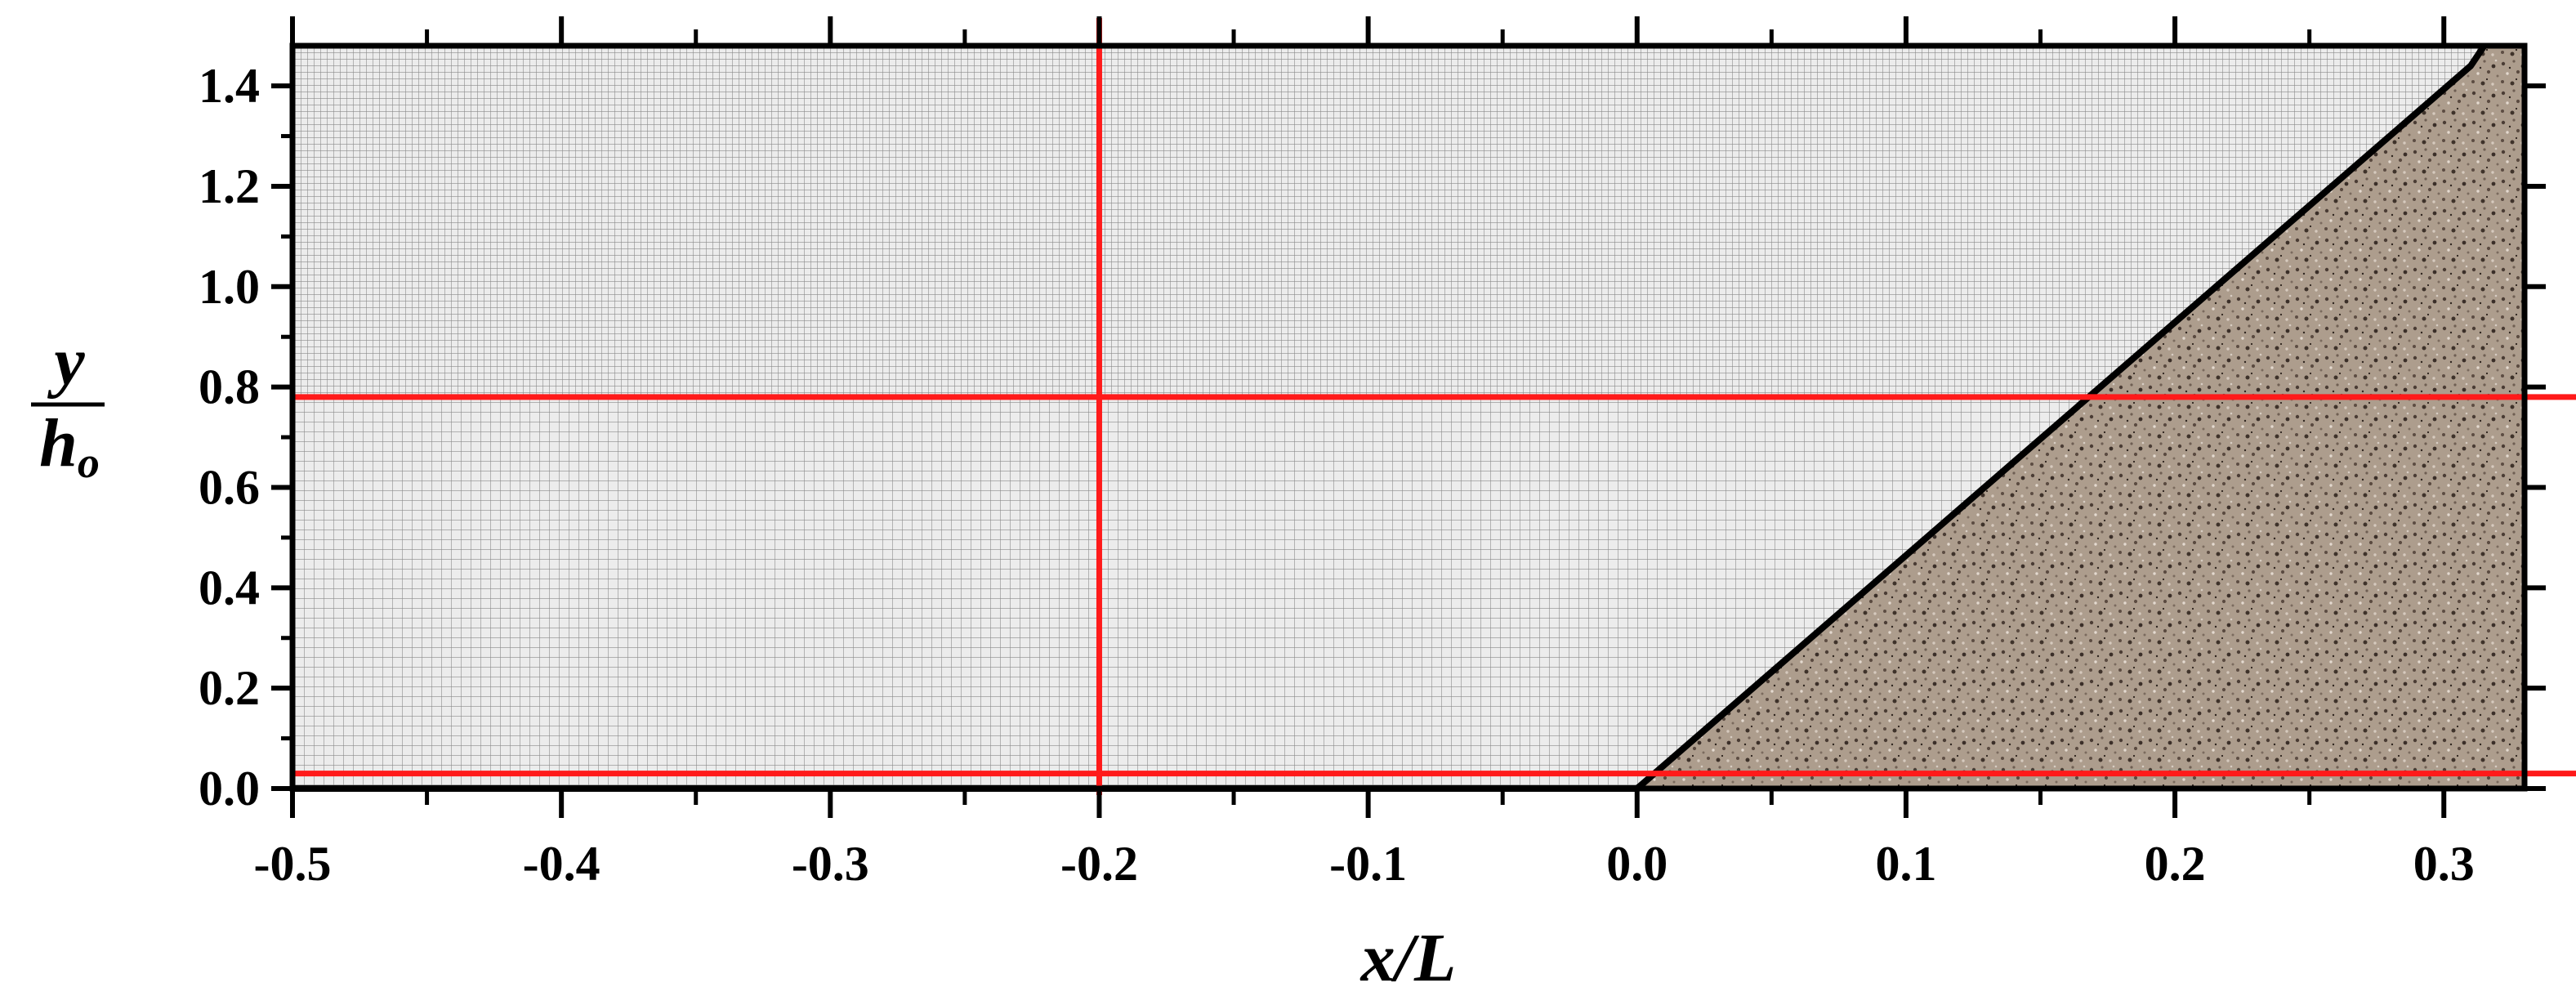 This screenshot has height=992, width=2576. I want to click on x-tick-label: -0.3, so click(831, 864).